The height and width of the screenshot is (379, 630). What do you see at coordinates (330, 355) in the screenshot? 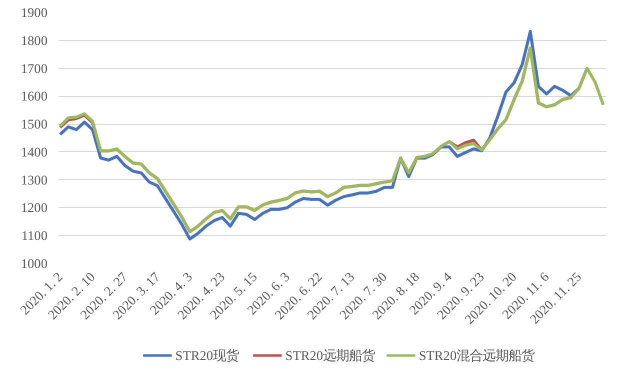
I see `legend-label: STR20远期船货` at bounding box center [330, 355].